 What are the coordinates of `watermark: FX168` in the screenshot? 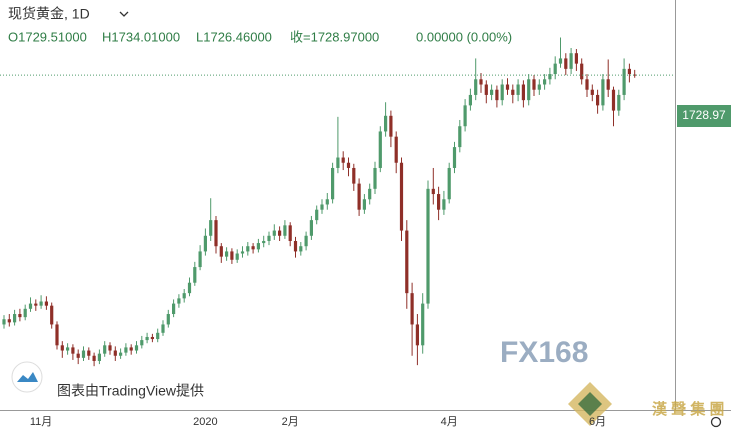 It's located at (544, 352).